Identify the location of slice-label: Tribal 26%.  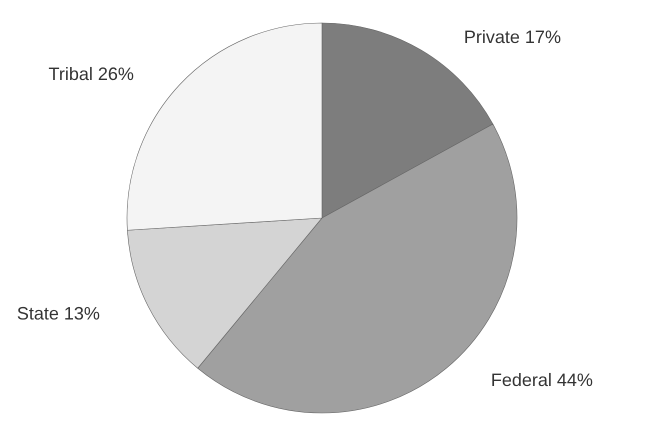
(91, 74).